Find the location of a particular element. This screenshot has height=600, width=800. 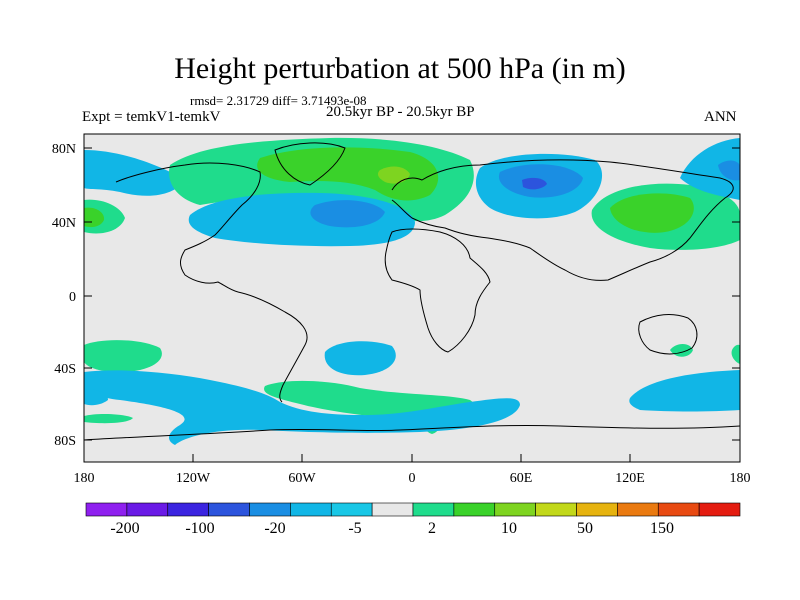

anomaly-greenland-scandinavia-peak is located at coordinates (393, 175).